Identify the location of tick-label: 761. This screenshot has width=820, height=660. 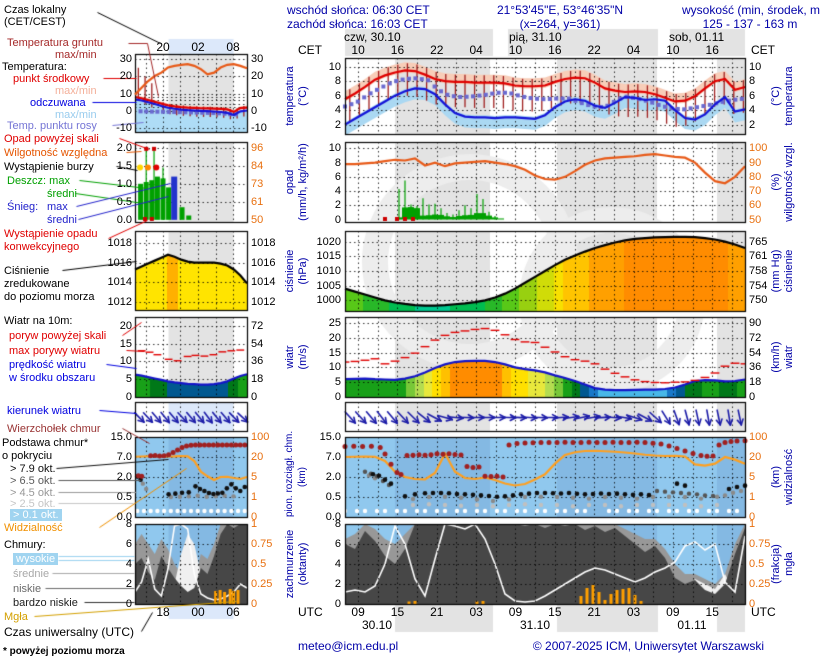
(758, 256).